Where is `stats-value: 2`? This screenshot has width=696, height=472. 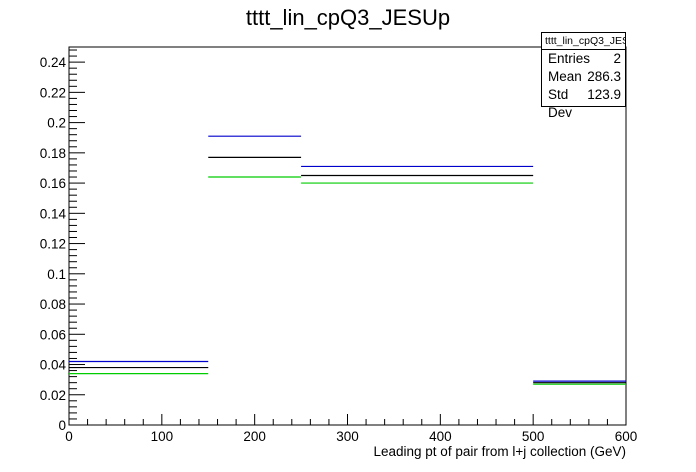 stats-value: 2 is located at coordinates (617, 58).